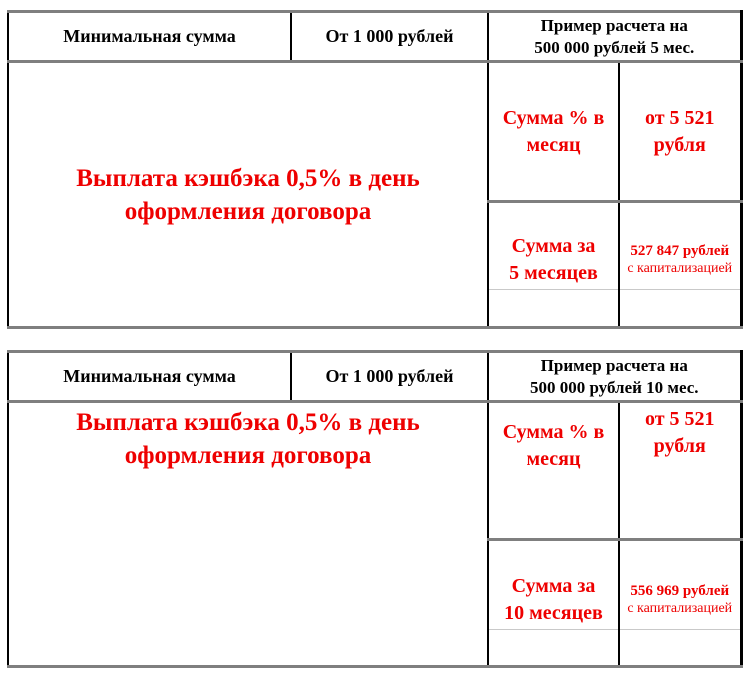 The image size is (743, 686). What do you see at coordinates (614, 37) in the screenshot?
I see `example-header: Пример расчета на 500 000 рублей 5 мес.` at bounding box center [614, 37].